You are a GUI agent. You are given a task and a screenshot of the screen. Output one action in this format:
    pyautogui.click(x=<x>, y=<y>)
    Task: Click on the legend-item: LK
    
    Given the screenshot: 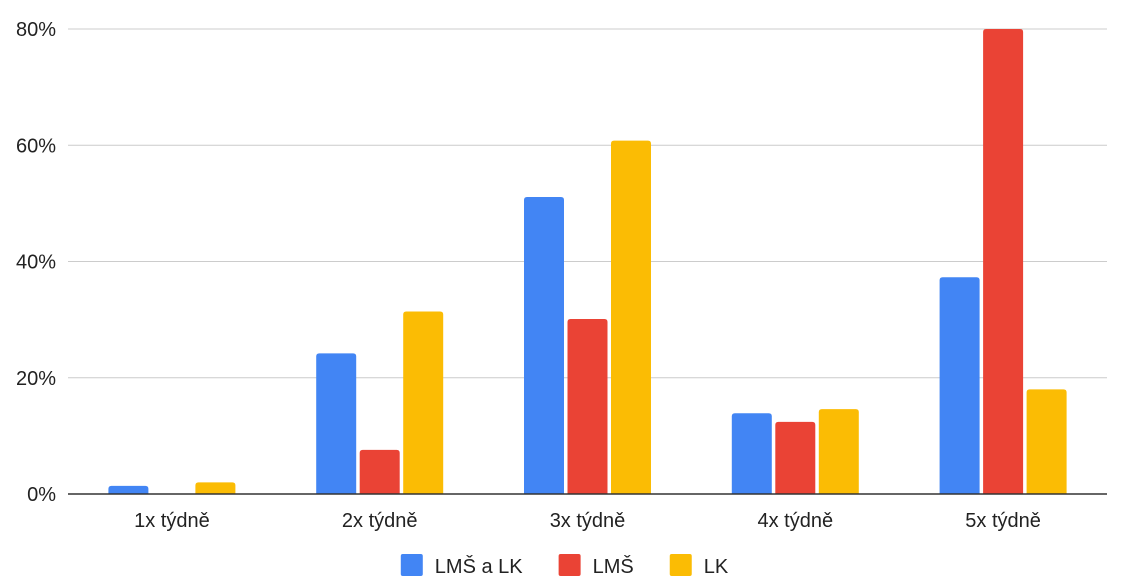 What is the action you would take?
    pyautogui.click(x=699, y=566)
    